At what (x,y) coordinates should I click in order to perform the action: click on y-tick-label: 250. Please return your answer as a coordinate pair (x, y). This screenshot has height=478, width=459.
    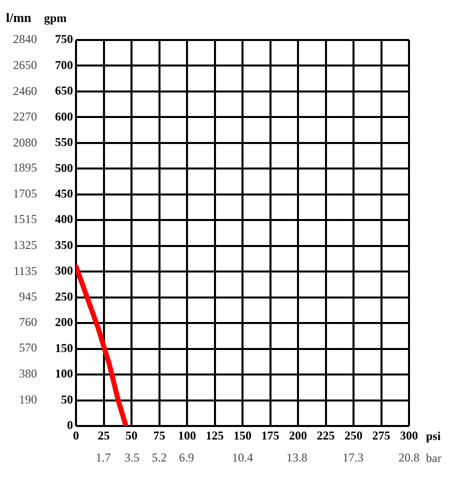
    Looking at the image, I should click on (64, 296).